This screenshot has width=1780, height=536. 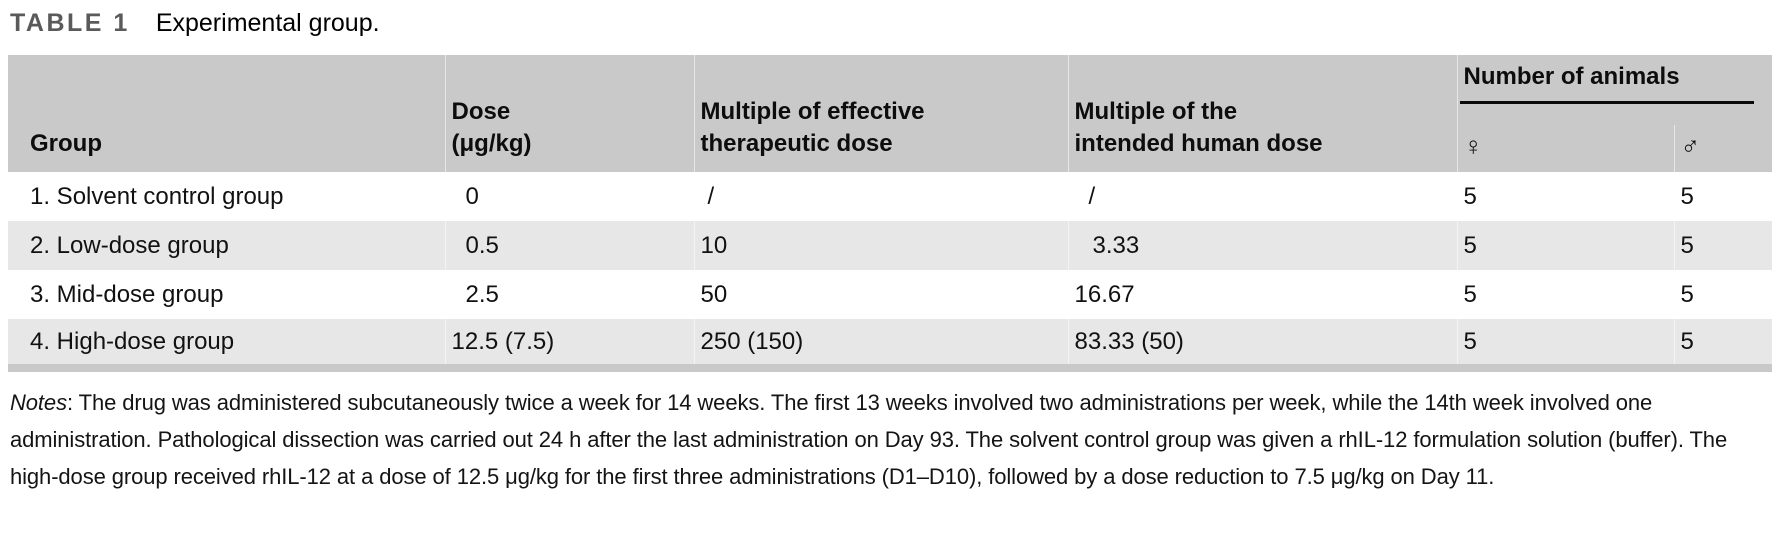 I want to click on column-header-dose-line1: Dose, so click(x=481, y=111).